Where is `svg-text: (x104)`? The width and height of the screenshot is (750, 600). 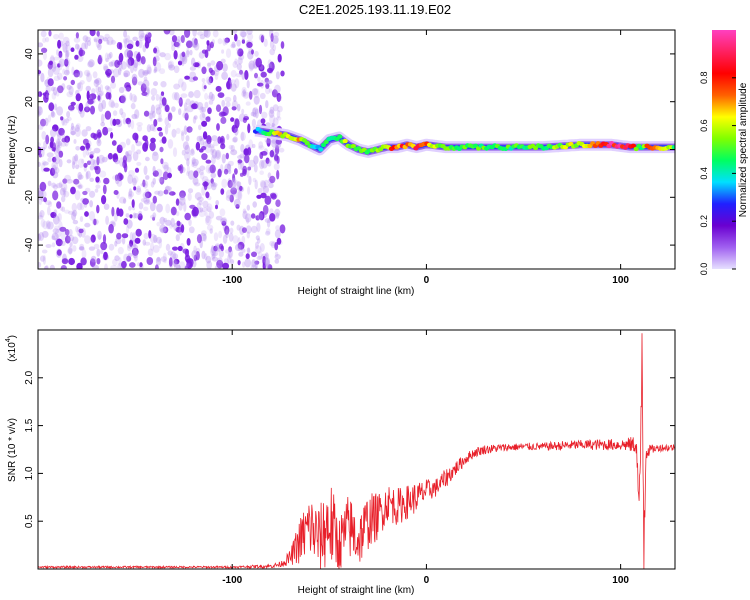 svg-text: (x104) is located at coordinates (11, 348).